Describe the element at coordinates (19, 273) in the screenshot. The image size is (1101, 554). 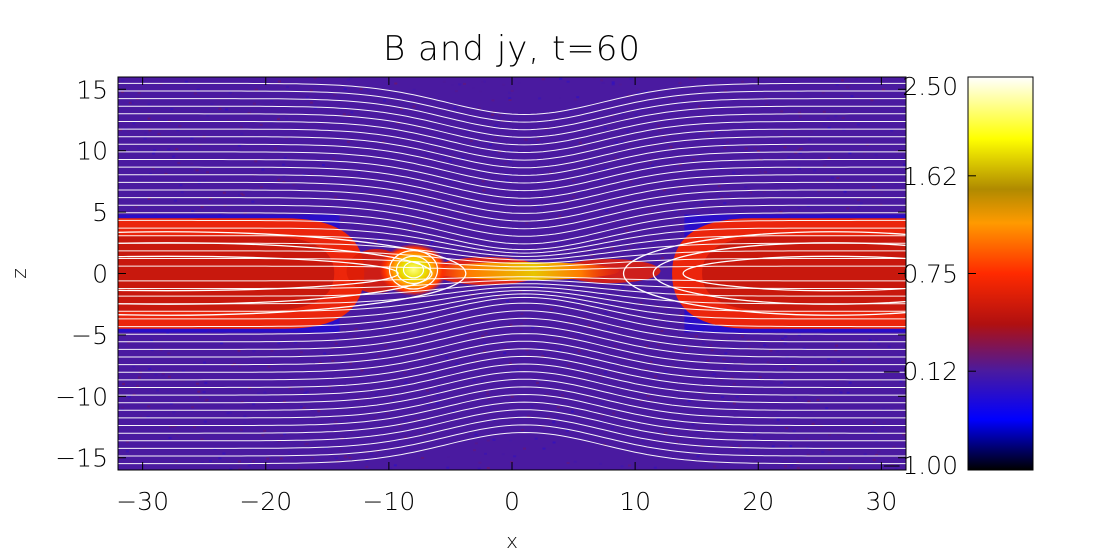
I see `y-axis-label: z` at that location.